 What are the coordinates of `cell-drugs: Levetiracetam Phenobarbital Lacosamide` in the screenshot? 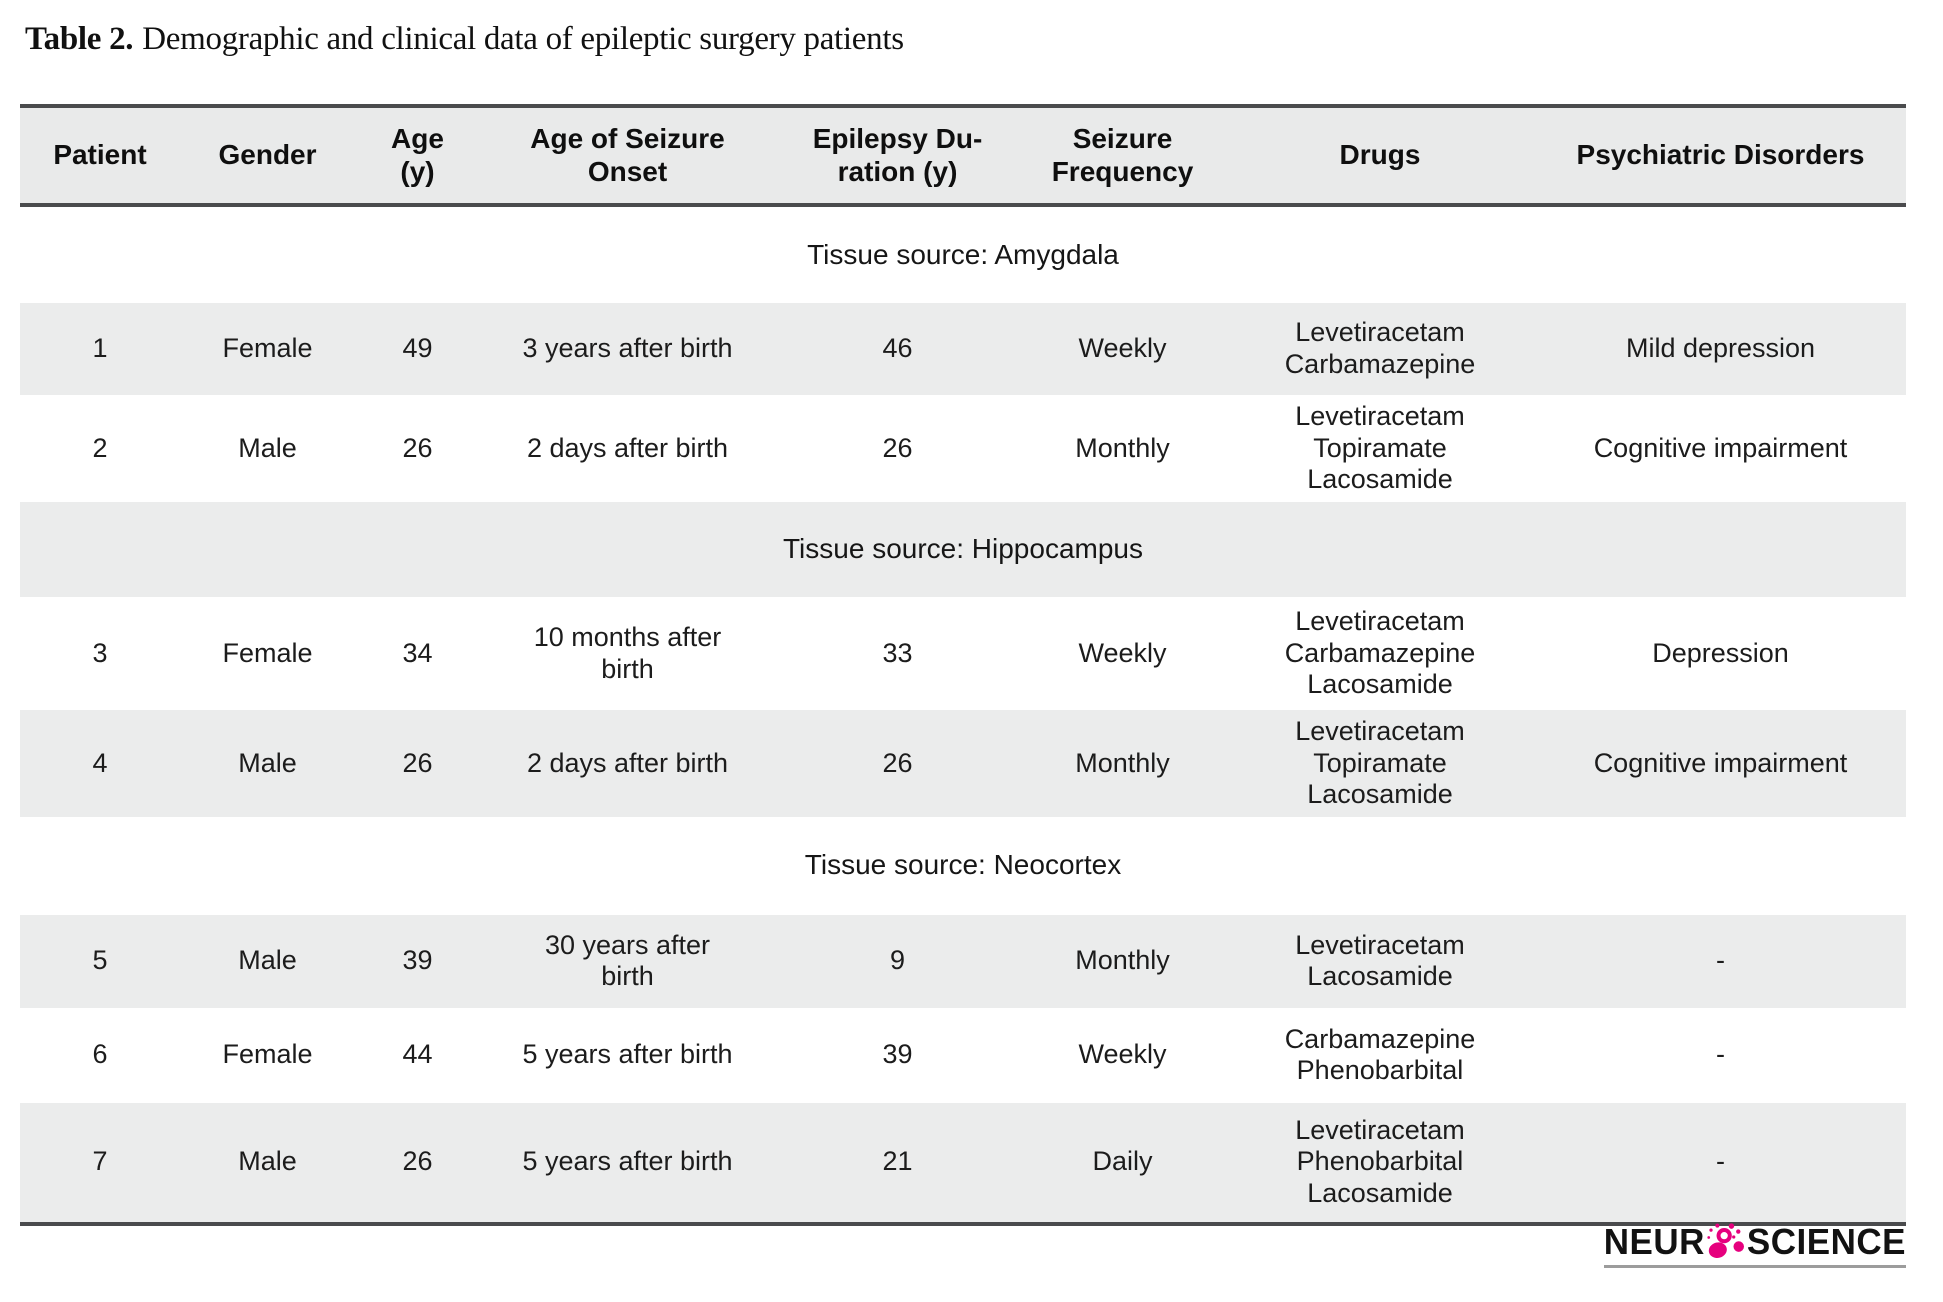 It's located at (1380, 1161).